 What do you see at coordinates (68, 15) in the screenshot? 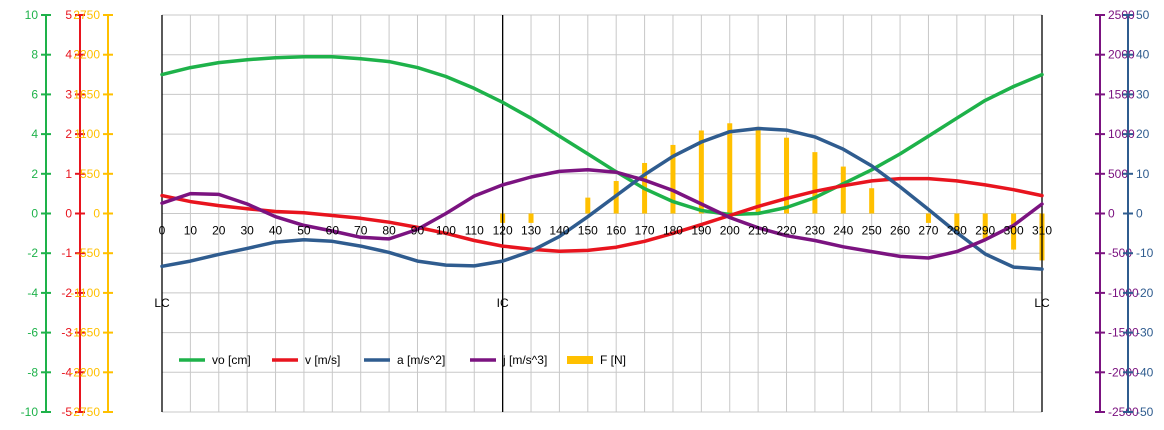
I see `axis-tick-label: 5` at bounding box center [68, 15].